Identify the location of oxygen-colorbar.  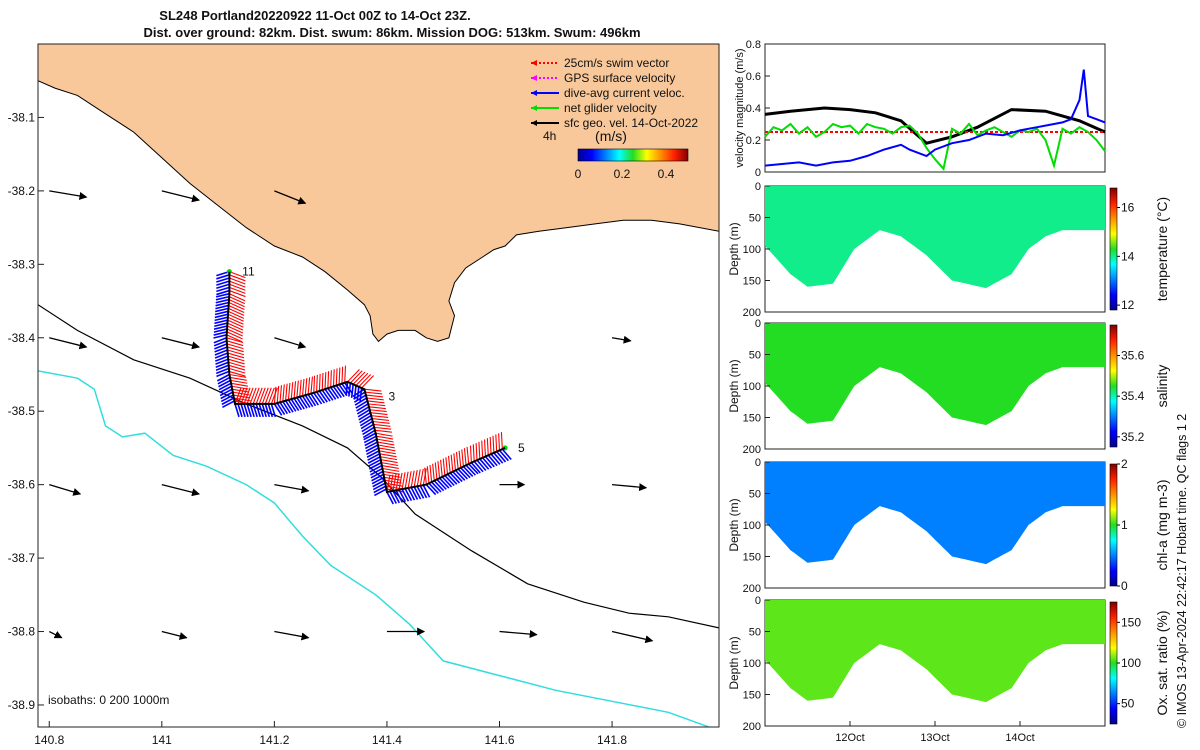
(1113, 663).